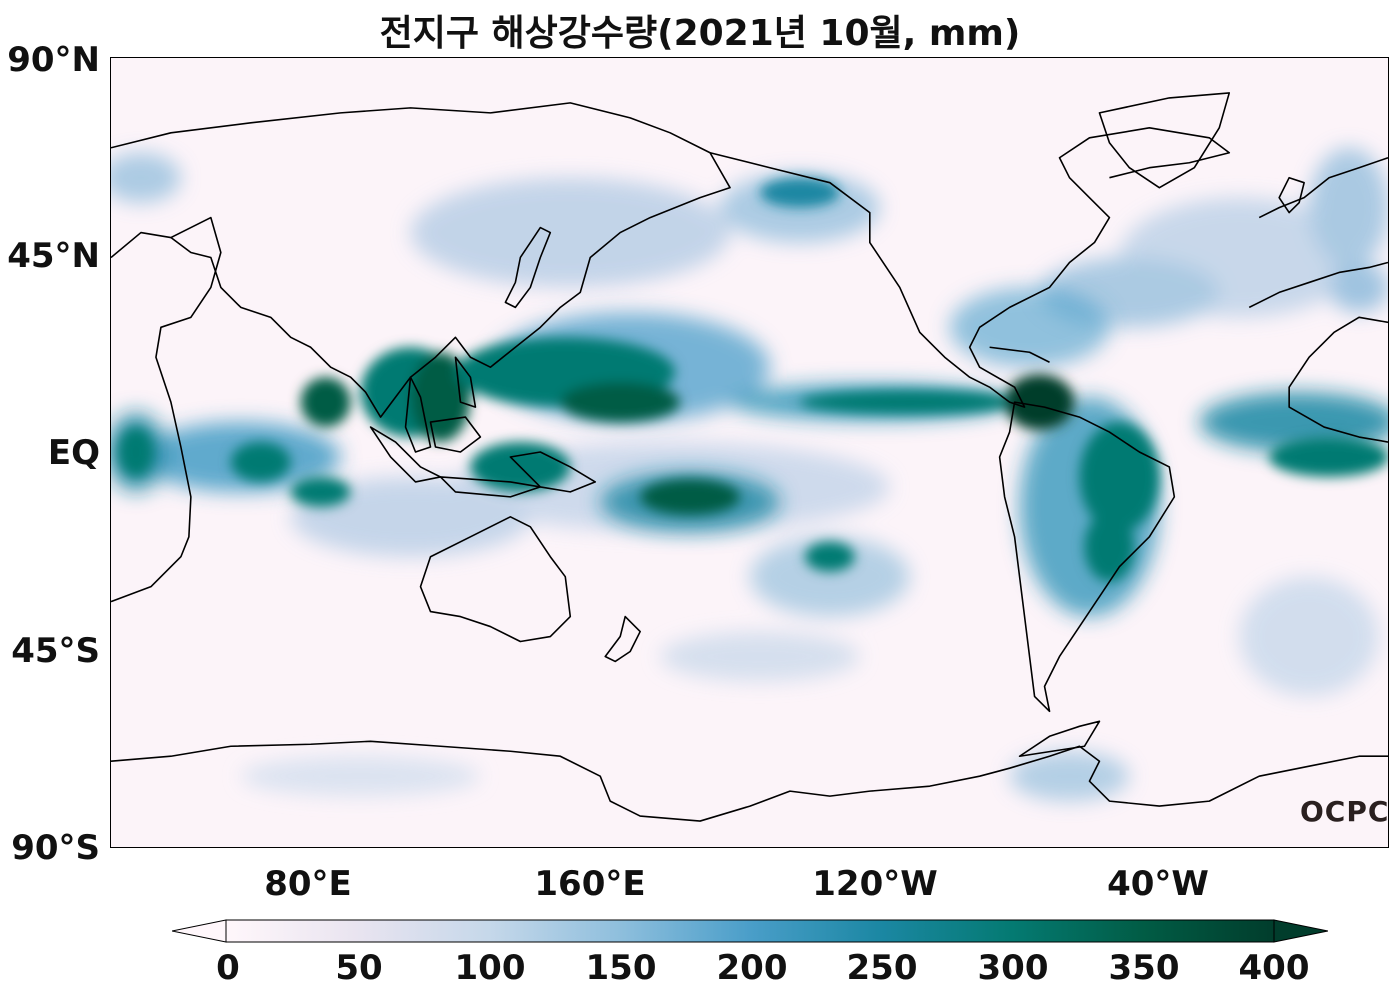 The image size is (1400, 1001). Describe the element at coordinates (1144, 968) in the screenshot. I see `cbar-tick-350: 350` at that location.